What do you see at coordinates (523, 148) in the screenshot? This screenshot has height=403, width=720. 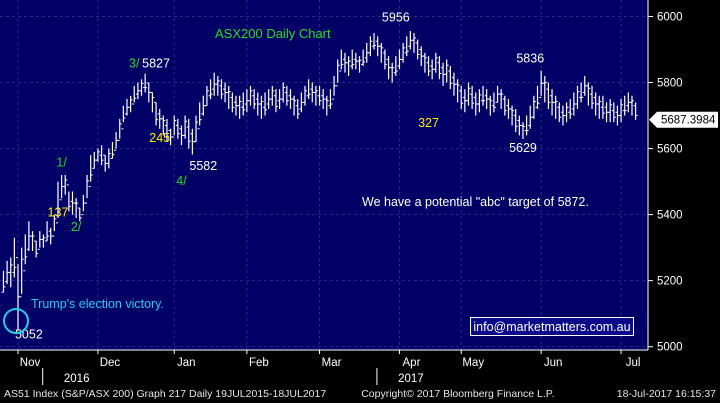 I see `chart-label: 5629` at bounding box center [523, 148].